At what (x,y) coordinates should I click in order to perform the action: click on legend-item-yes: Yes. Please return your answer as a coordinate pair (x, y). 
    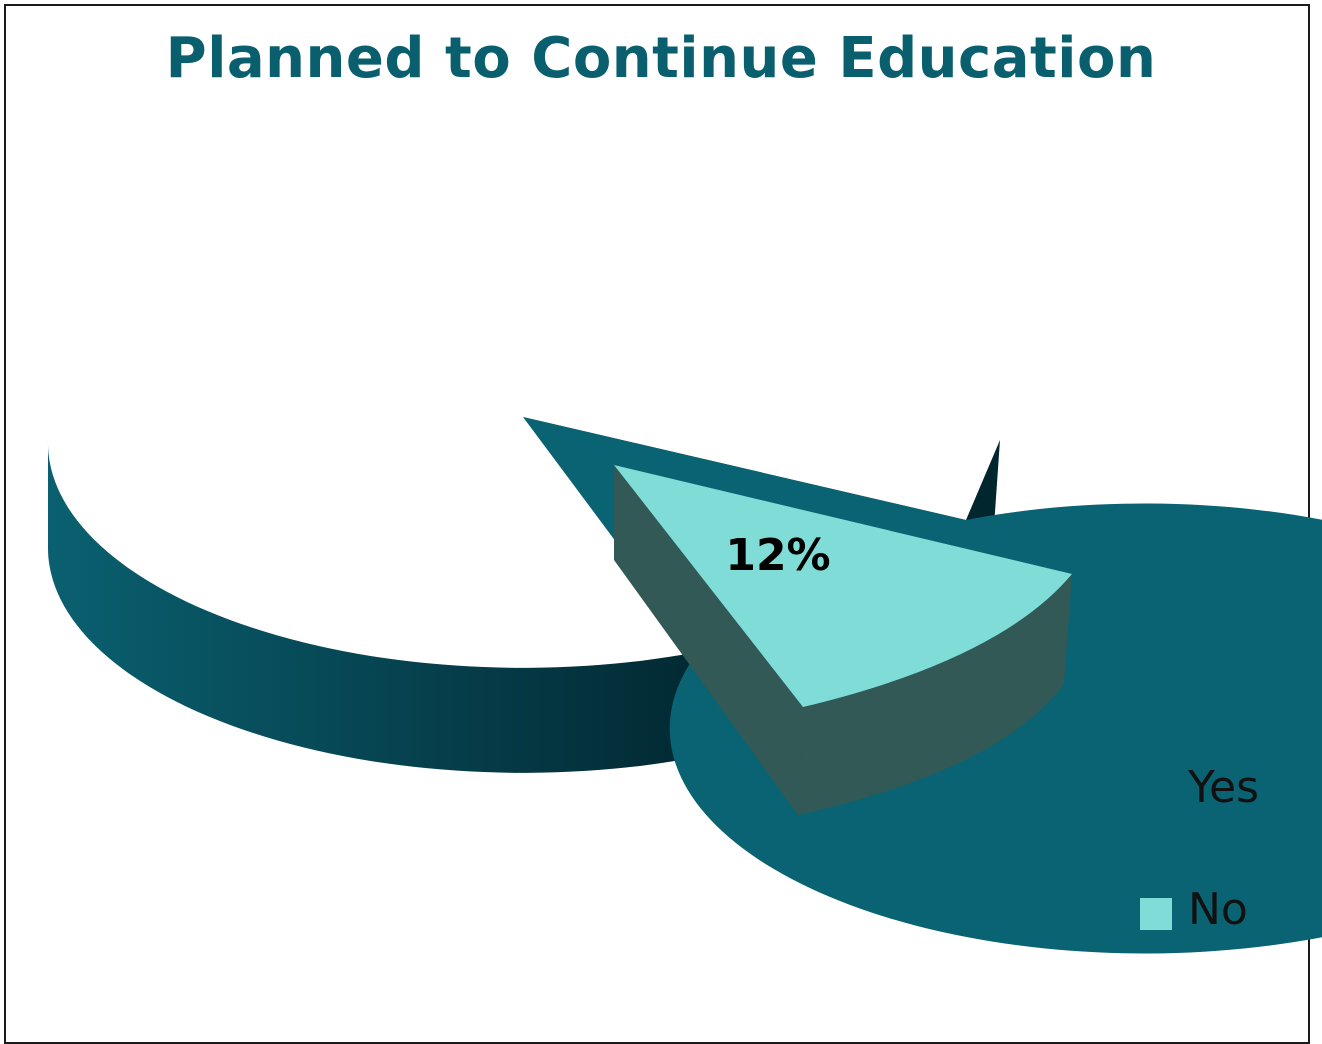
    Looking at the image, I should click on (1225, 788).